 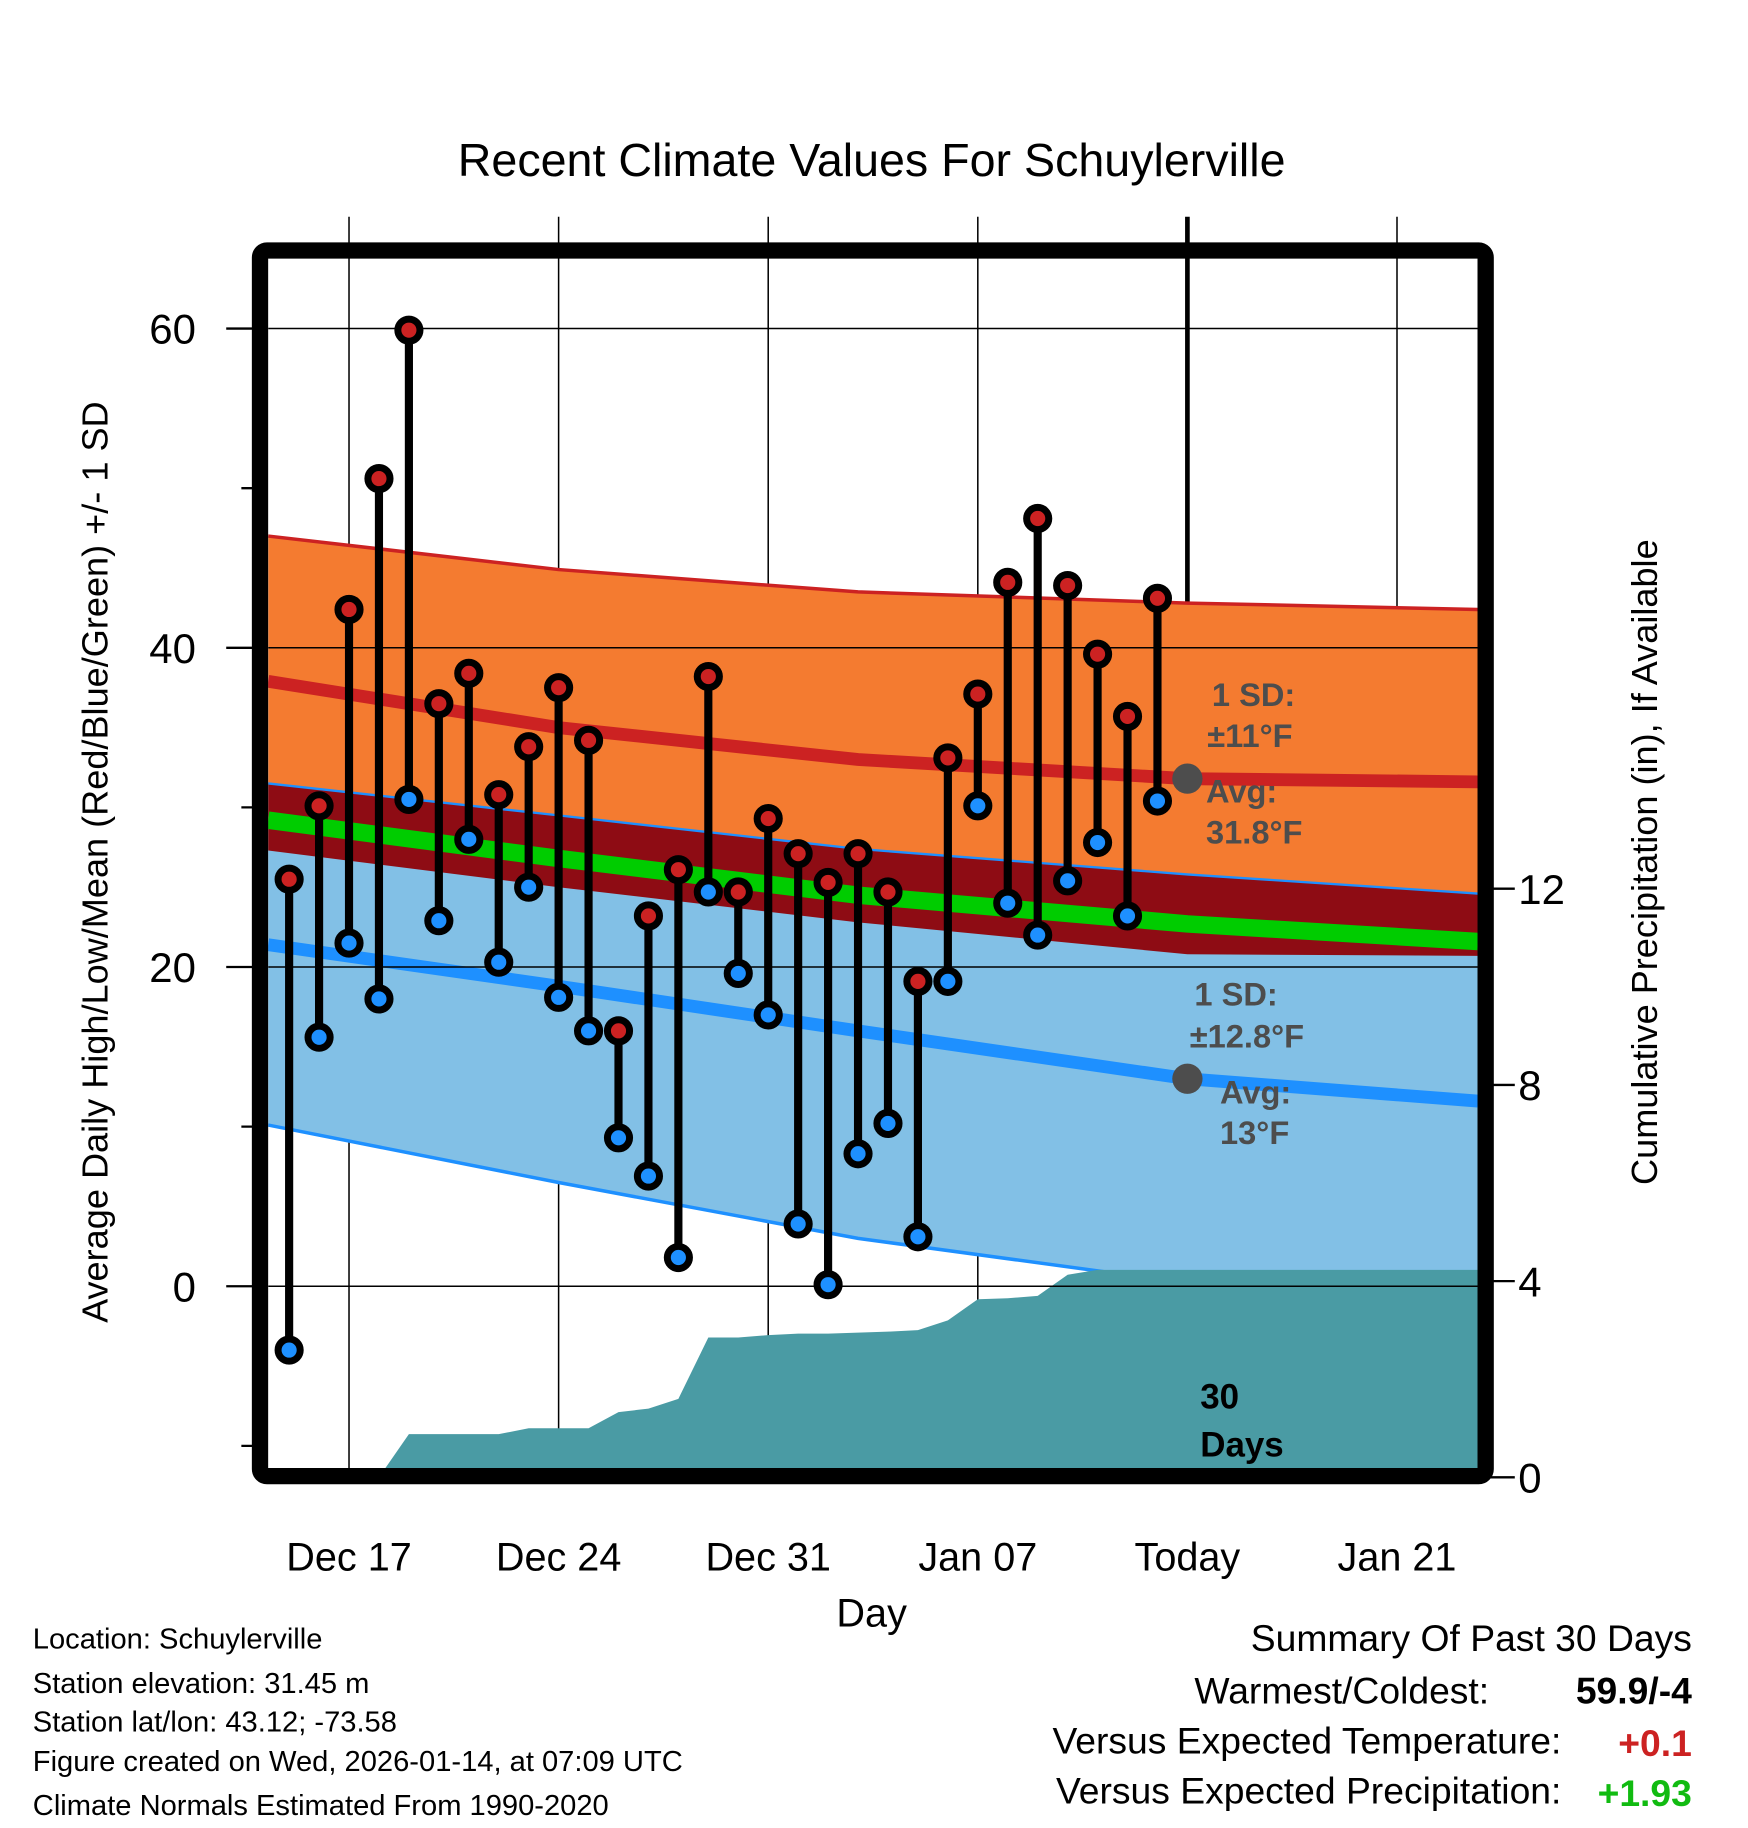 What do you see at coordinates (931, 1368) in the screenshot?
I see `precipitation-area` at bounding box center [931, 1368].